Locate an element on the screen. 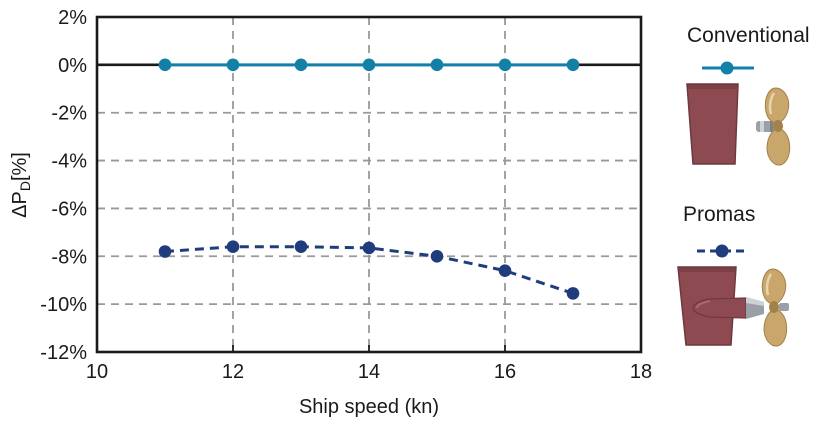 Image resolution: width=822 pixels, height=437 pixels. y-tick-label: 0% is located at coordinates (72, 66).